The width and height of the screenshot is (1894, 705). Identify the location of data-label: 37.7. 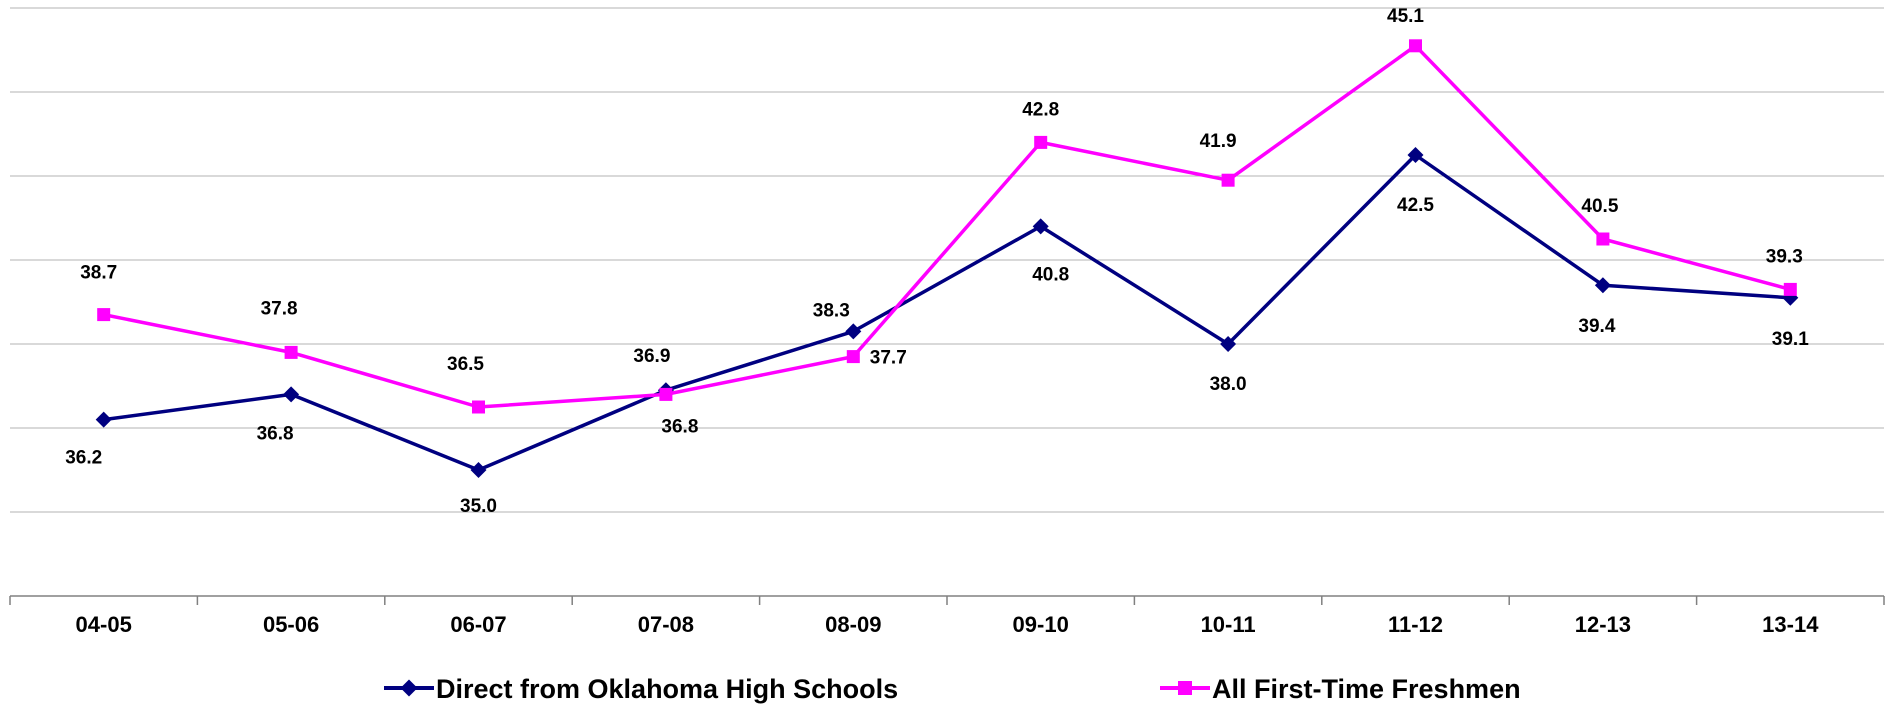
(888, 358).